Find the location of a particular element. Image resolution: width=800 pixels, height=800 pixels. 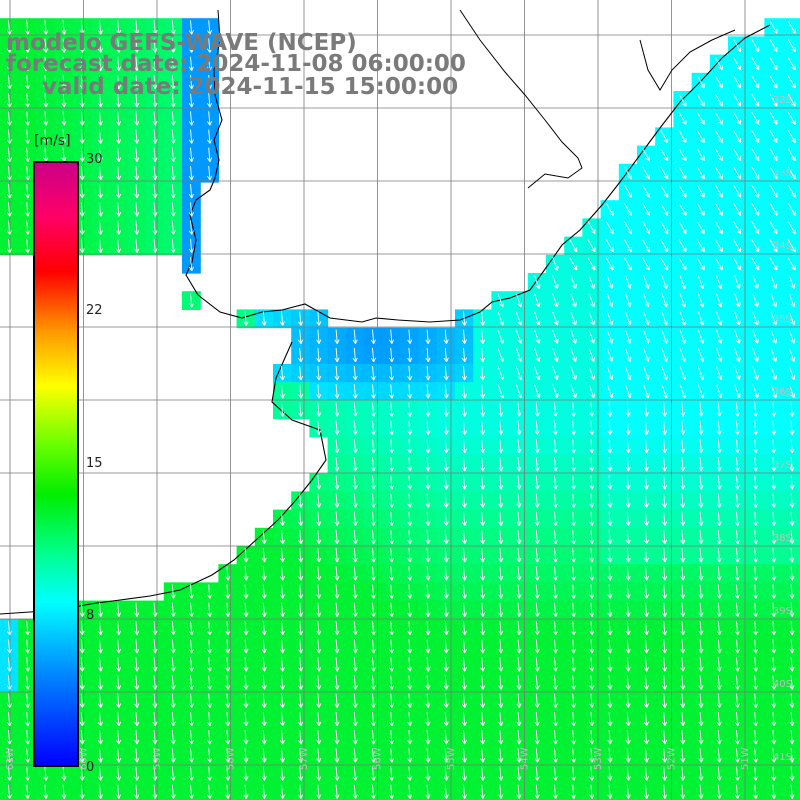

field-cell is located at coordinates (791, 337).